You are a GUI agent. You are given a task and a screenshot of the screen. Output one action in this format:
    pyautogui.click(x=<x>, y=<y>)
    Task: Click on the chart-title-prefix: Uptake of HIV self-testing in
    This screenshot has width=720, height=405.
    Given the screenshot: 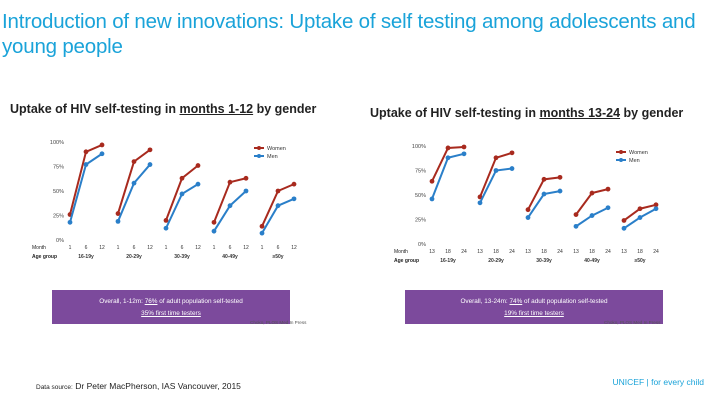 What is the action you would take?
    pyautogui.click(x=95, y=109)
    